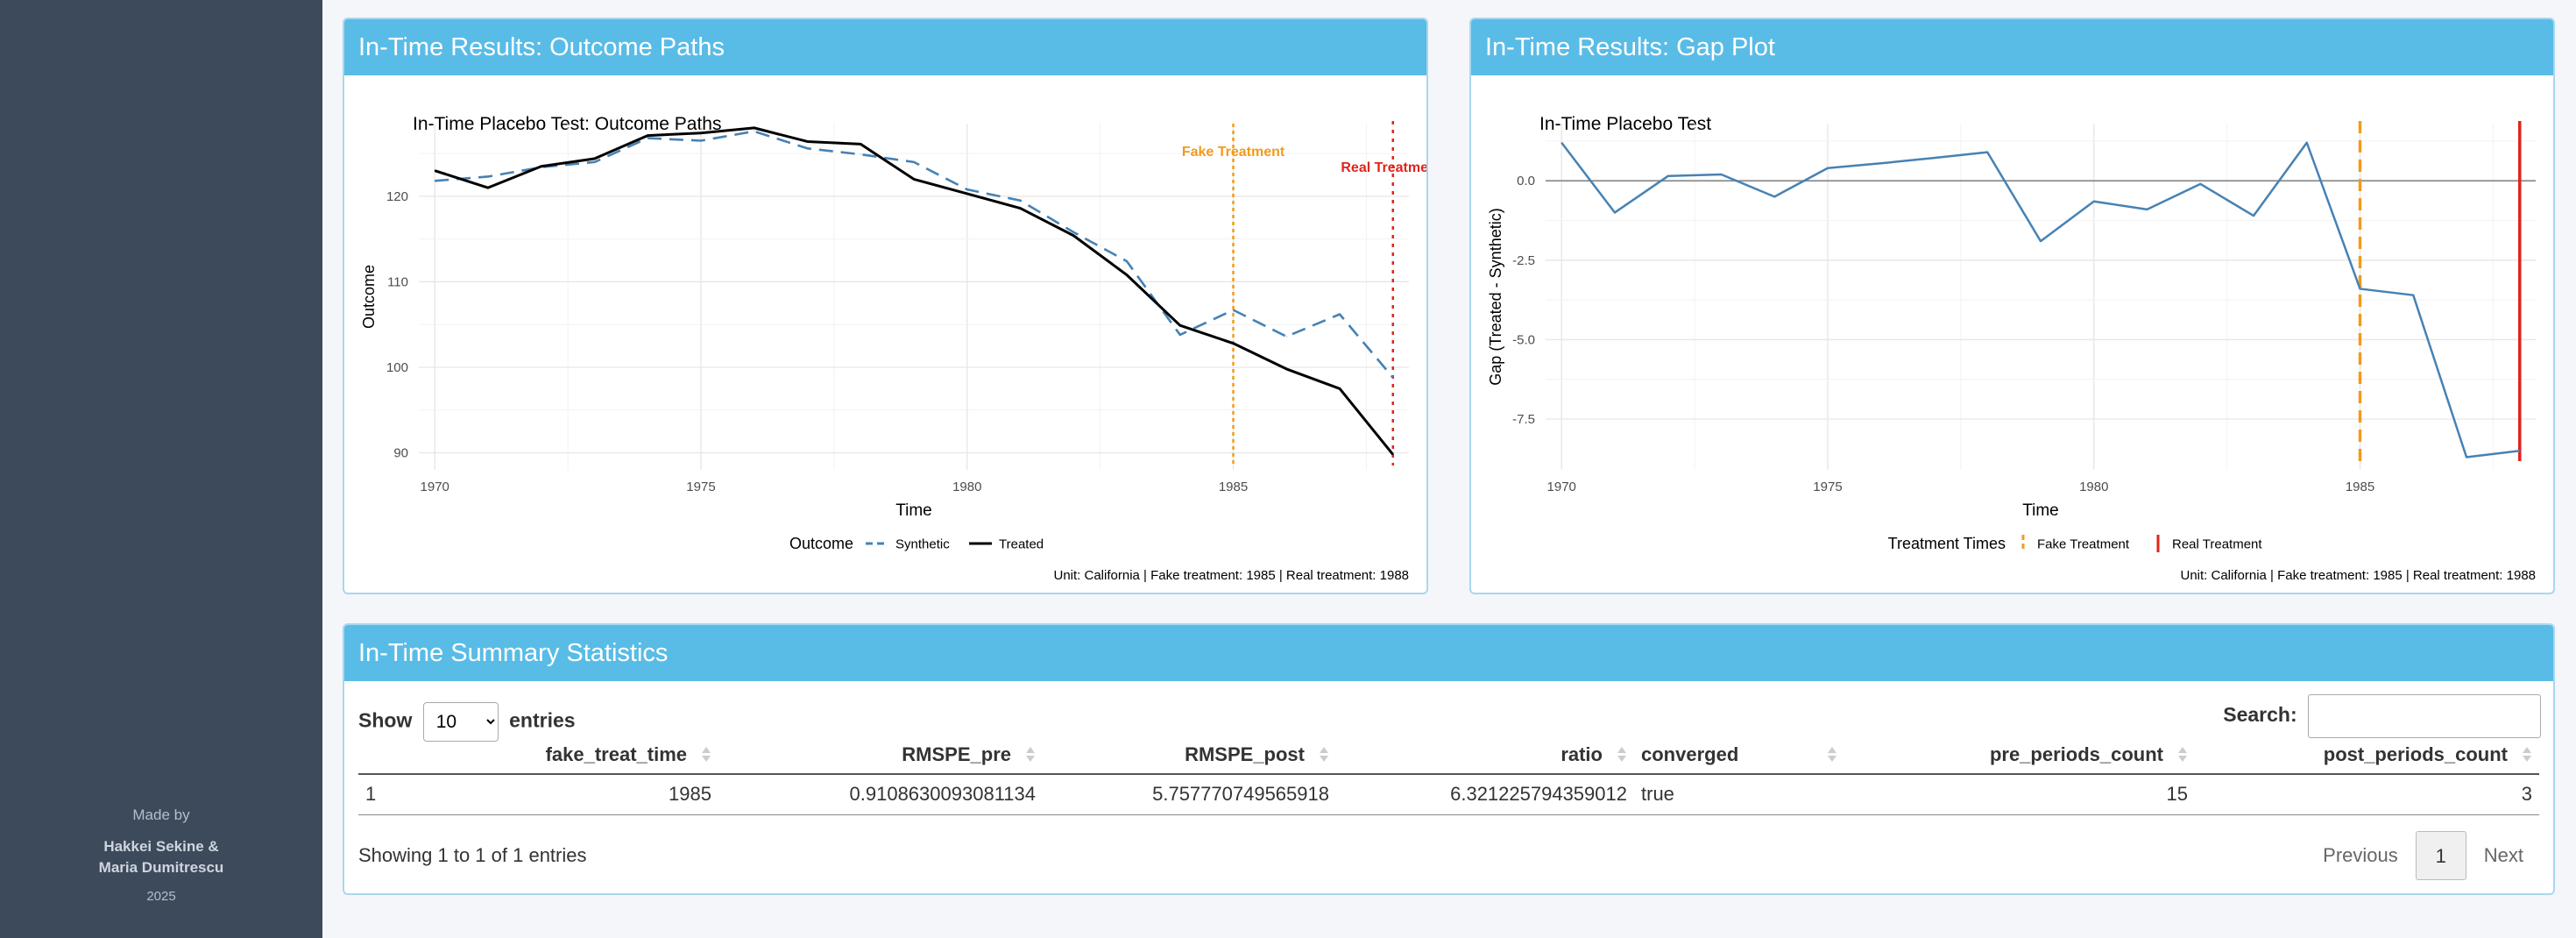 The image size is (2576, 938). Describe the element at coordinates (2424, 716) in the screenshot. I see `search-input` at that location.